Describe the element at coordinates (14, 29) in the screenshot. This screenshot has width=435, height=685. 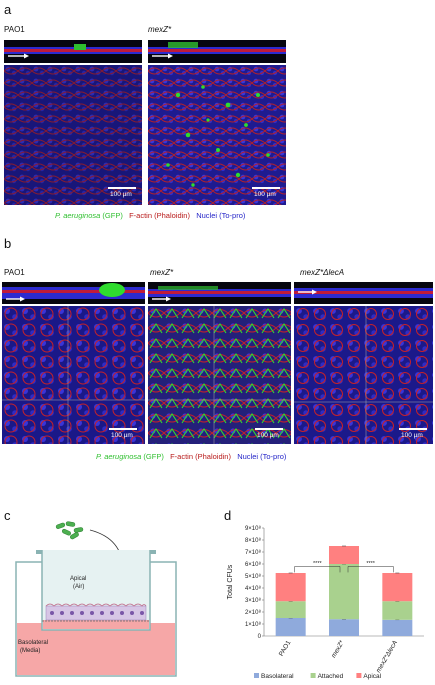
I see `panel-a-title-pao1: PAO1` at that location.